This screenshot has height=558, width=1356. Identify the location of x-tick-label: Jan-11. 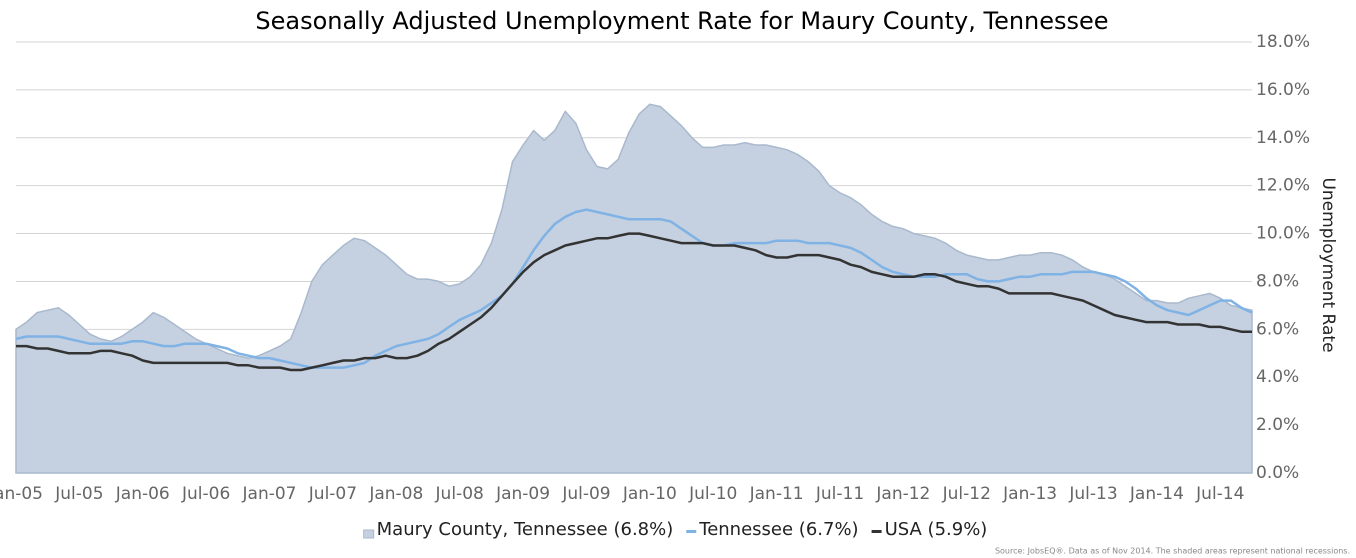
(776, 494).